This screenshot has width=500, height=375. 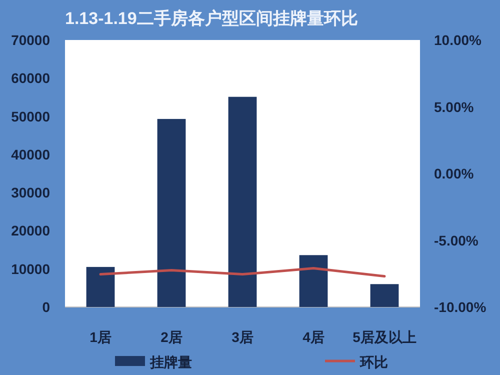 What do you see at coordinates (30, 40) in the screenshot?
I see `y-tick-label: 70000` at bounding box center [30, 40].